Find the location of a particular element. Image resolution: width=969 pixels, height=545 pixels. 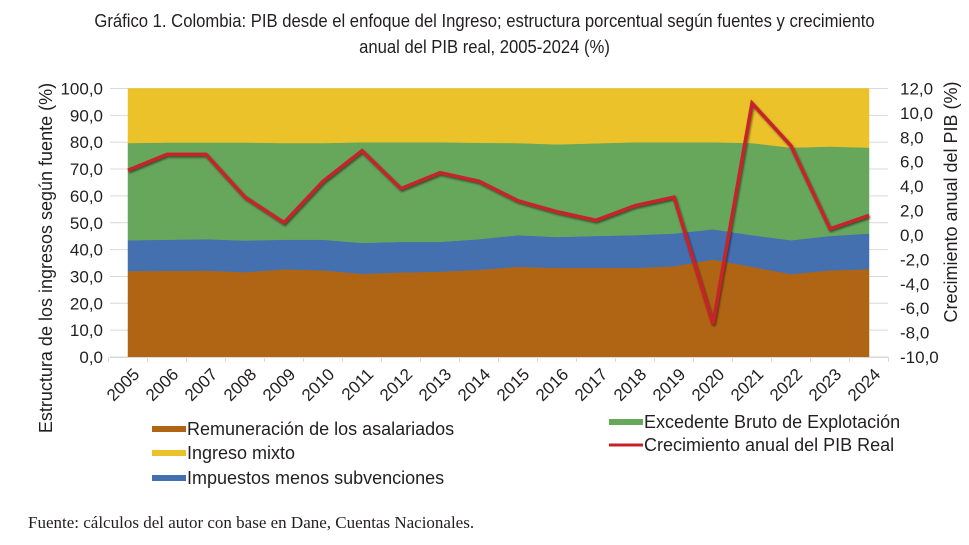

legend-item: Remuneración de los asalariados is located at coordinates (303, 429).